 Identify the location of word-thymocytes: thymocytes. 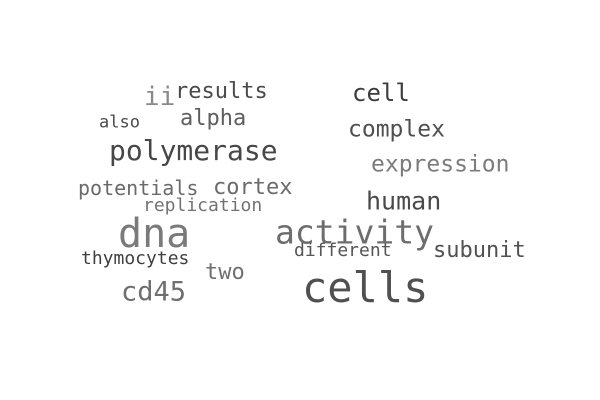
(135, 258).